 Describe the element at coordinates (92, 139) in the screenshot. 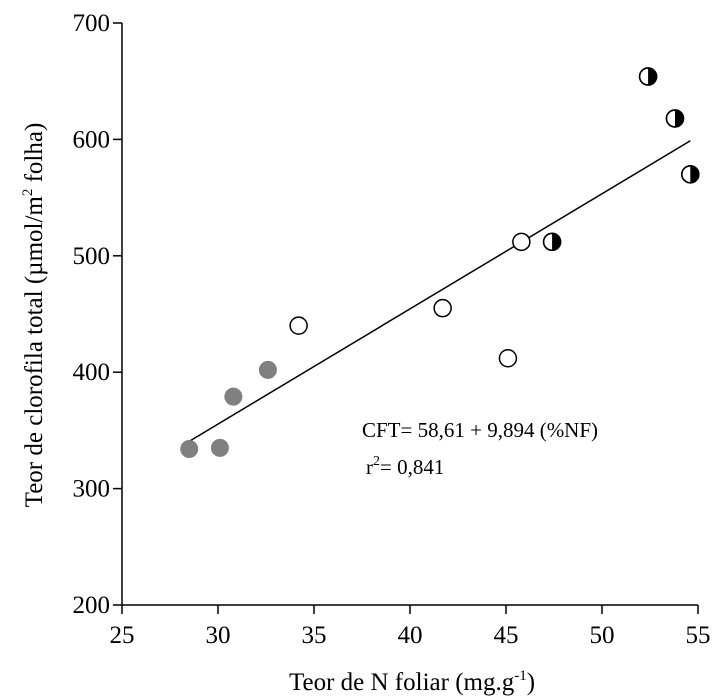

I see `y-tick-label: 600` at that location.